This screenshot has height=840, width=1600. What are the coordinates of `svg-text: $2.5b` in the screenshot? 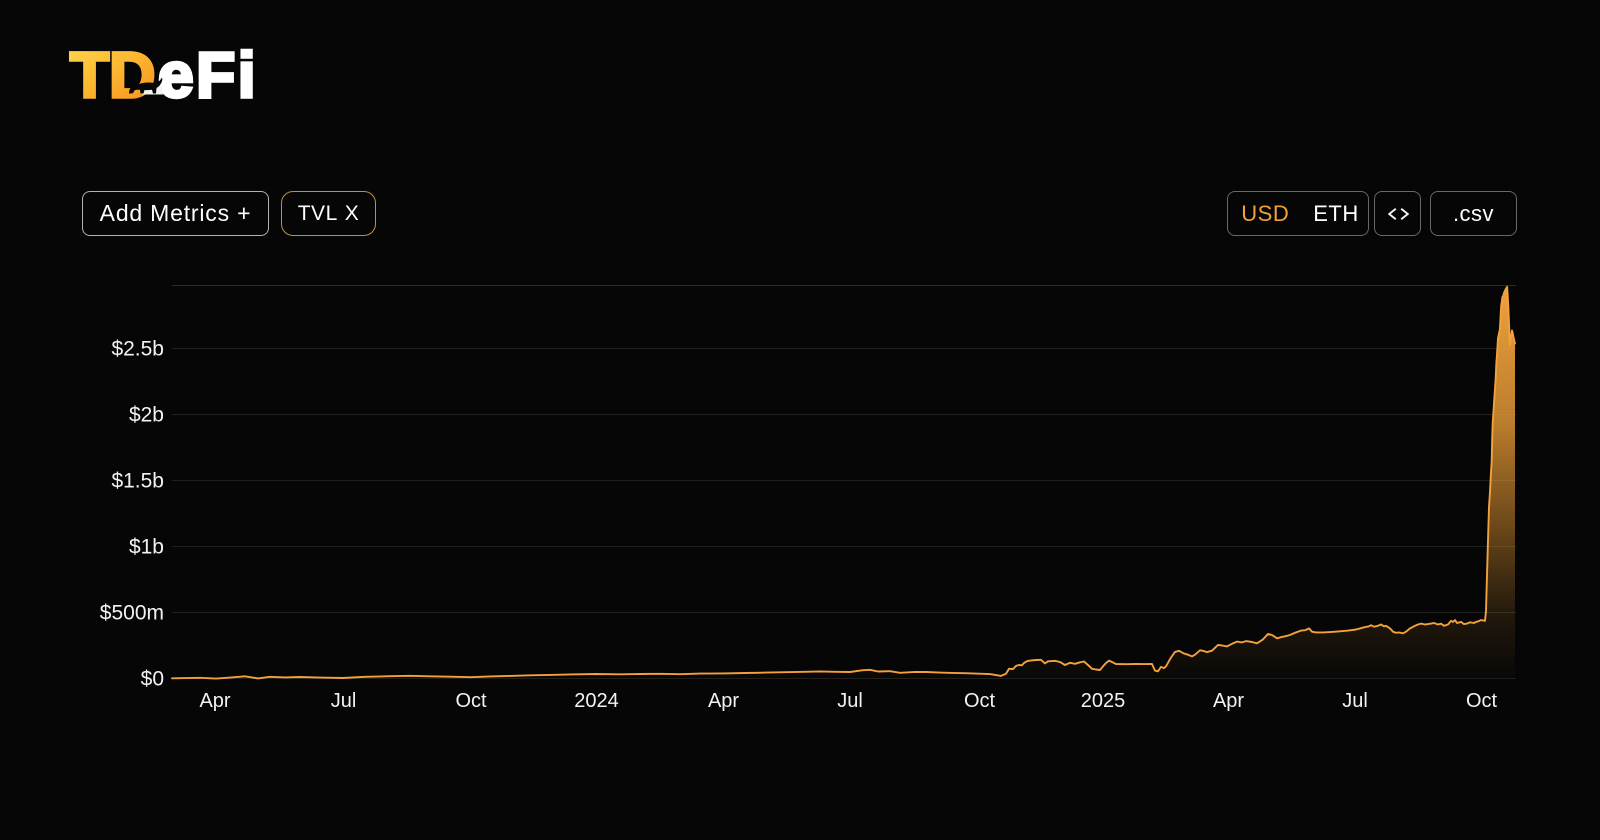 It's located at (137, 349).